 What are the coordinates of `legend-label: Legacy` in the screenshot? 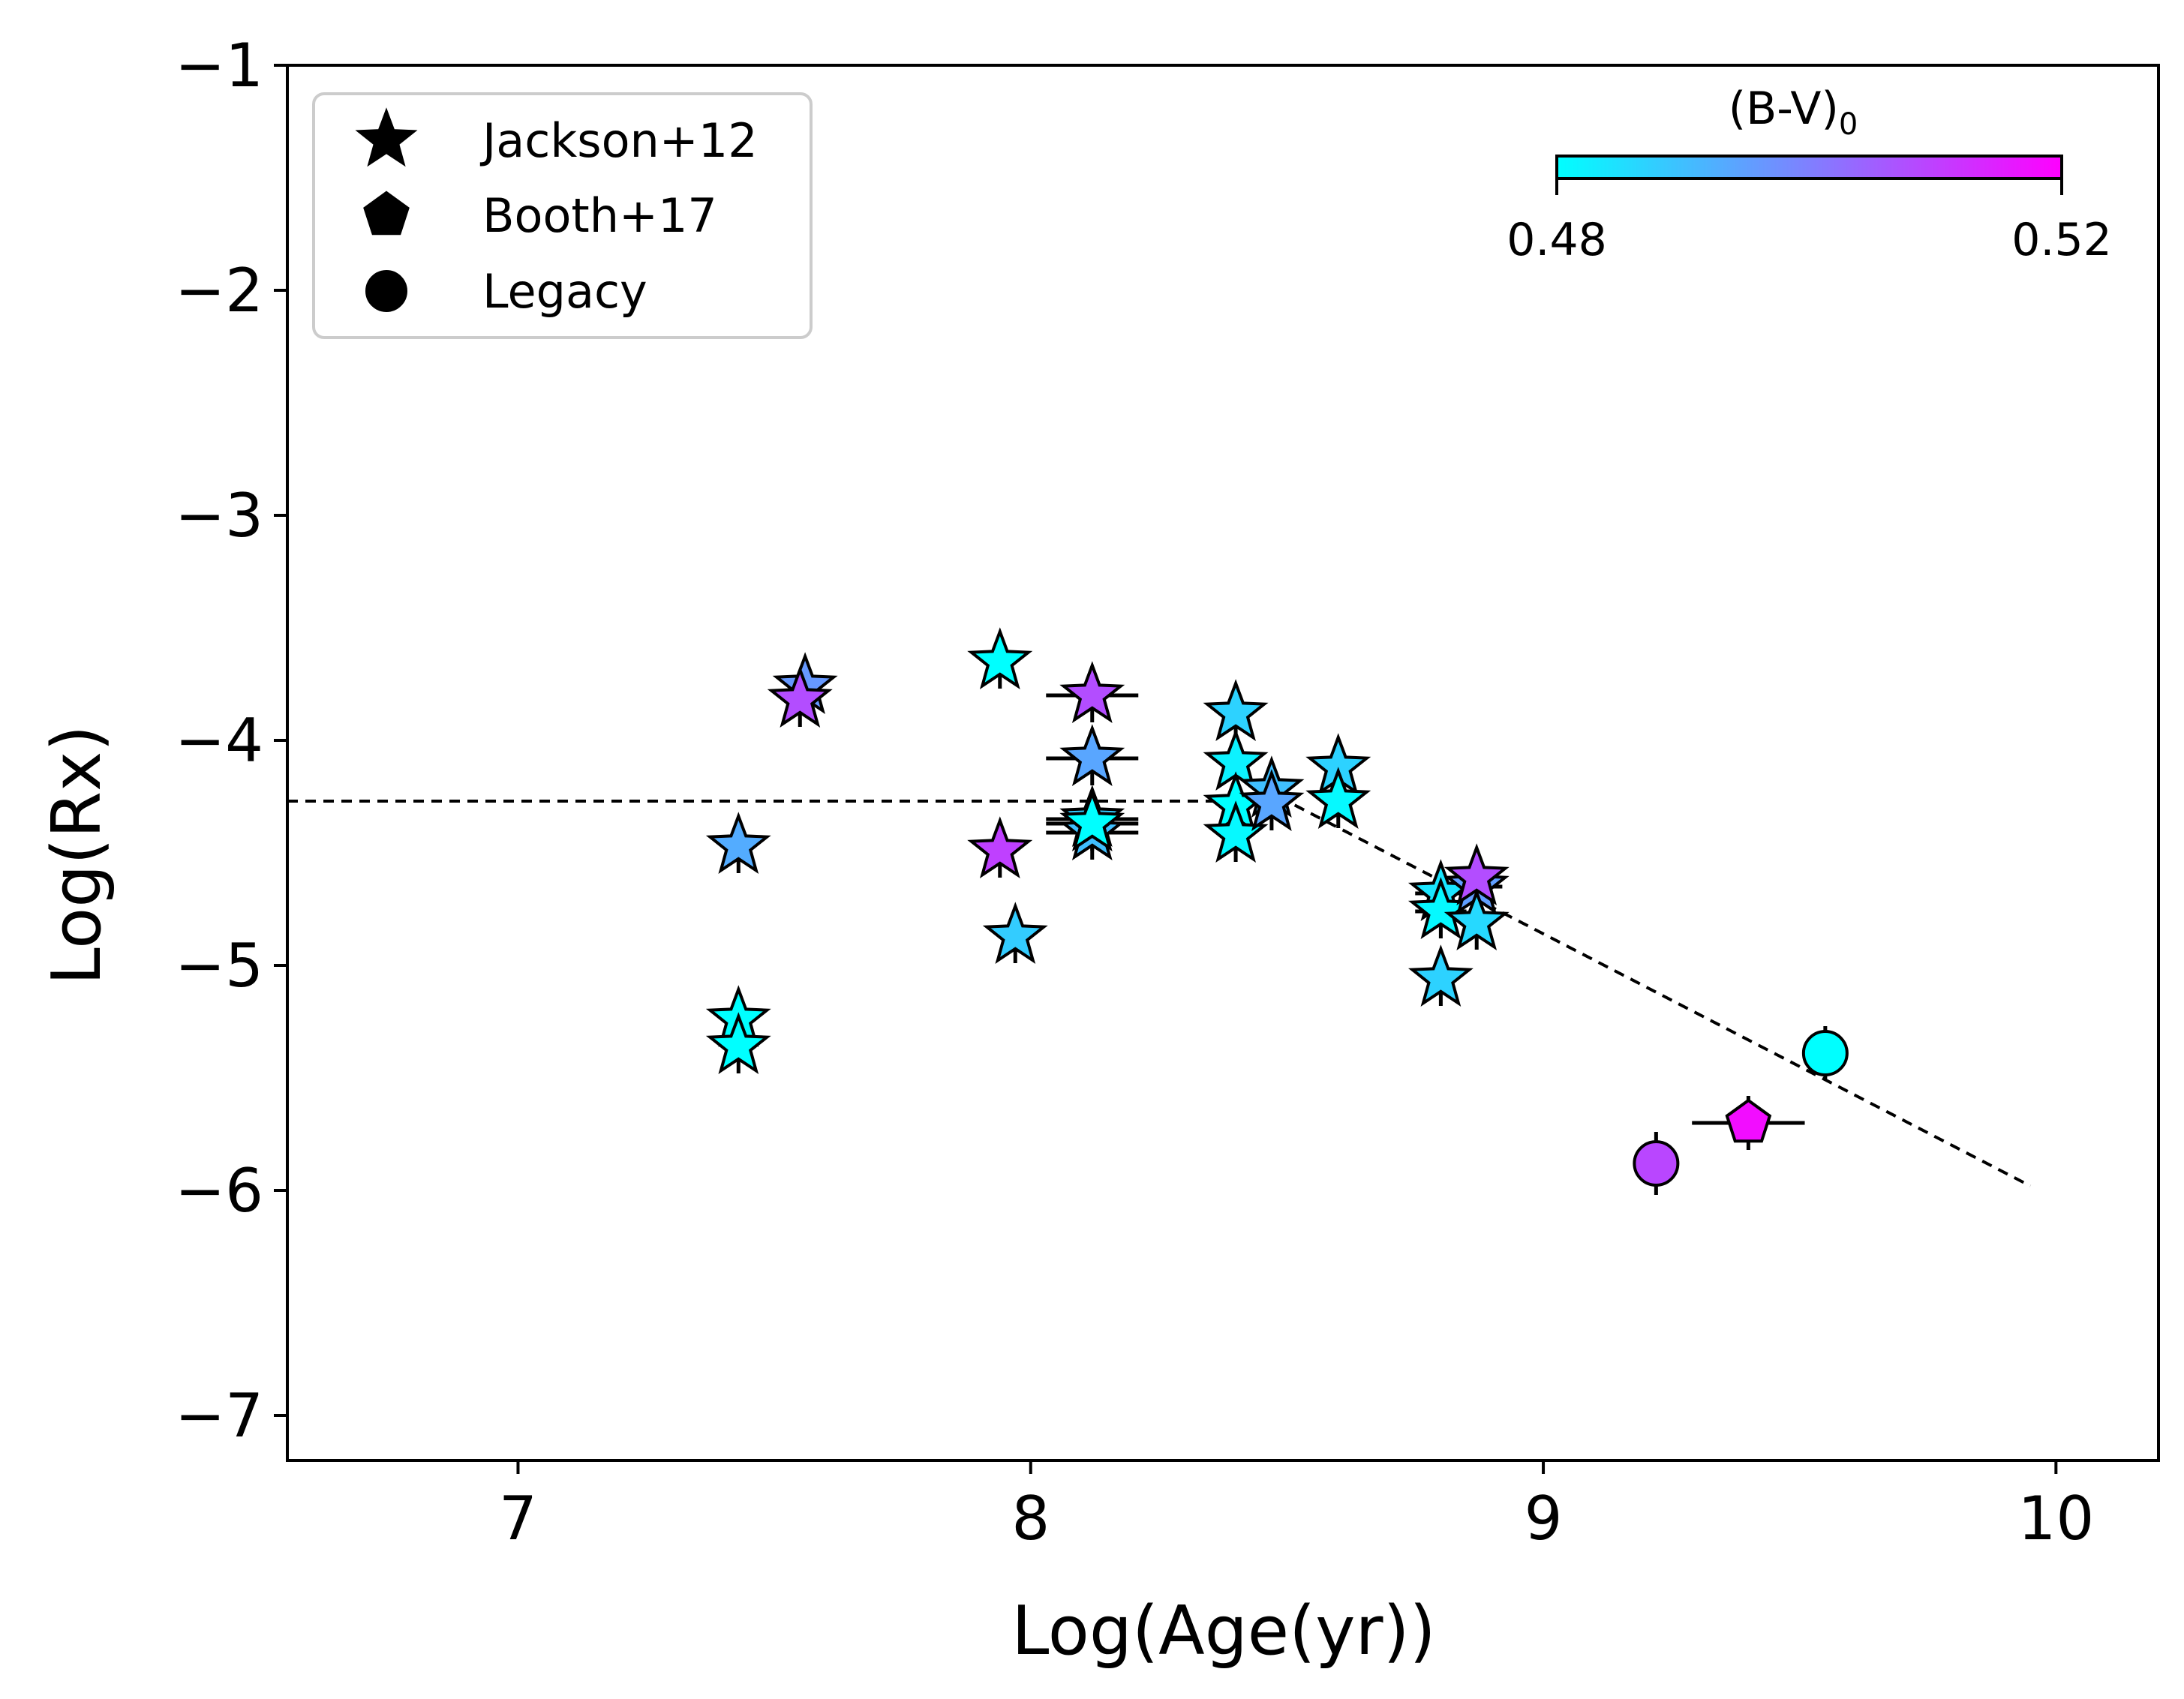 It's located at (564, 291).